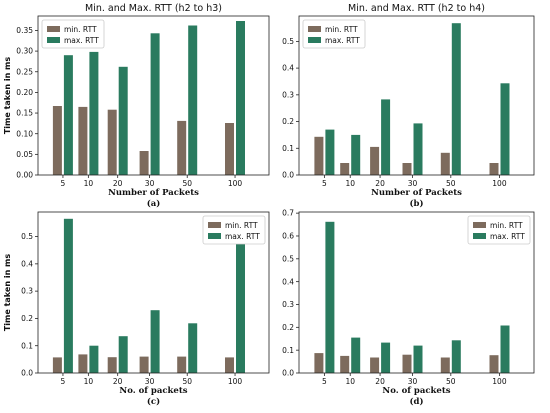 The height and width of the screenshot is (413, 550). What do you see at coordinates (416, 193) in the screenshot?
I see `x-axis-label: Number of Packets` at bounding box center [416, 193].